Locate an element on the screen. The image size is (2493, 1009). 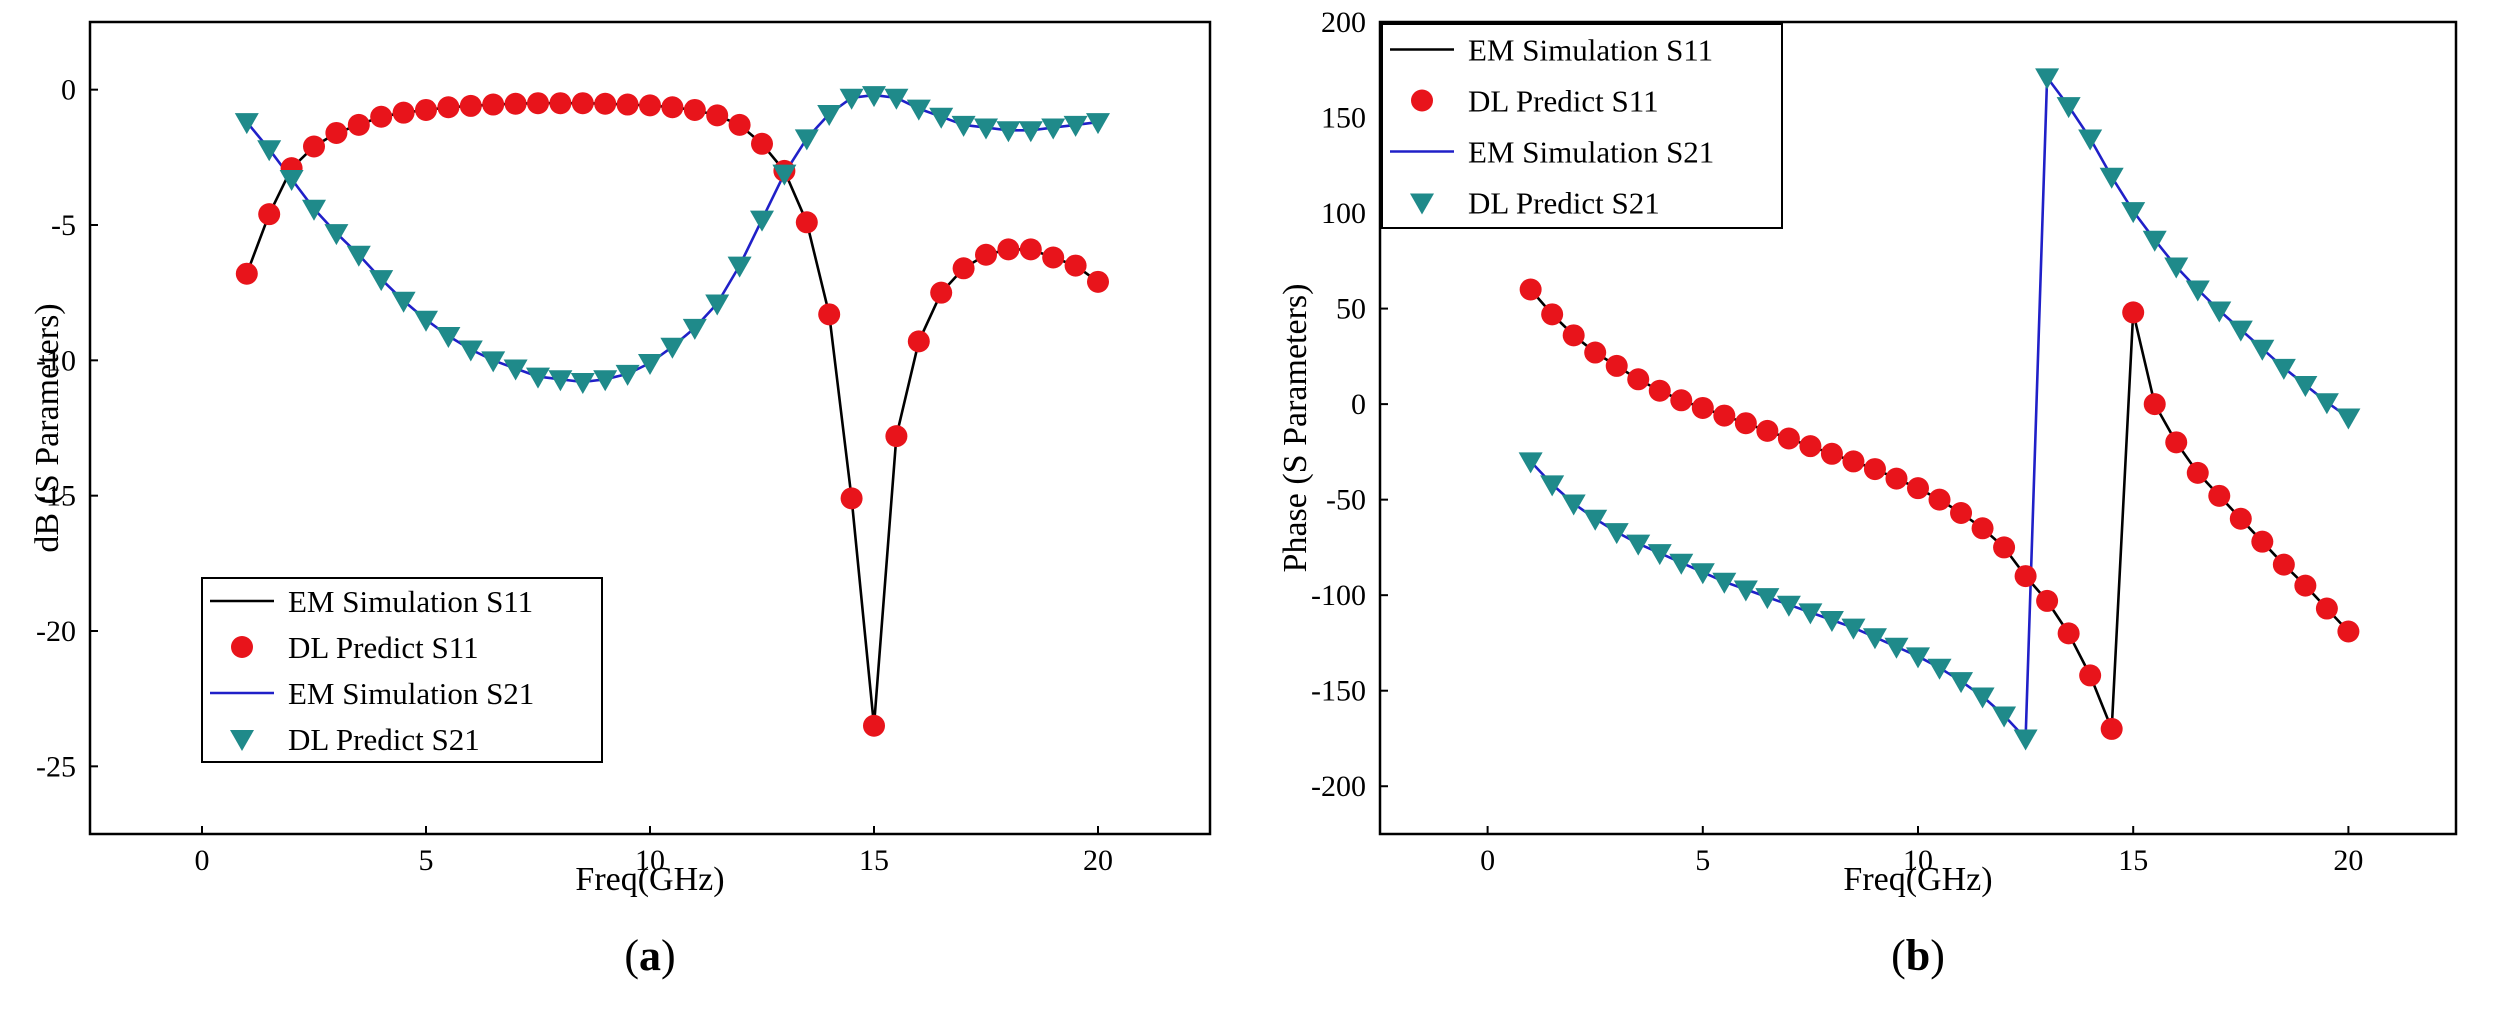
chart-a-legend-box is located at coordinates (402, 670).